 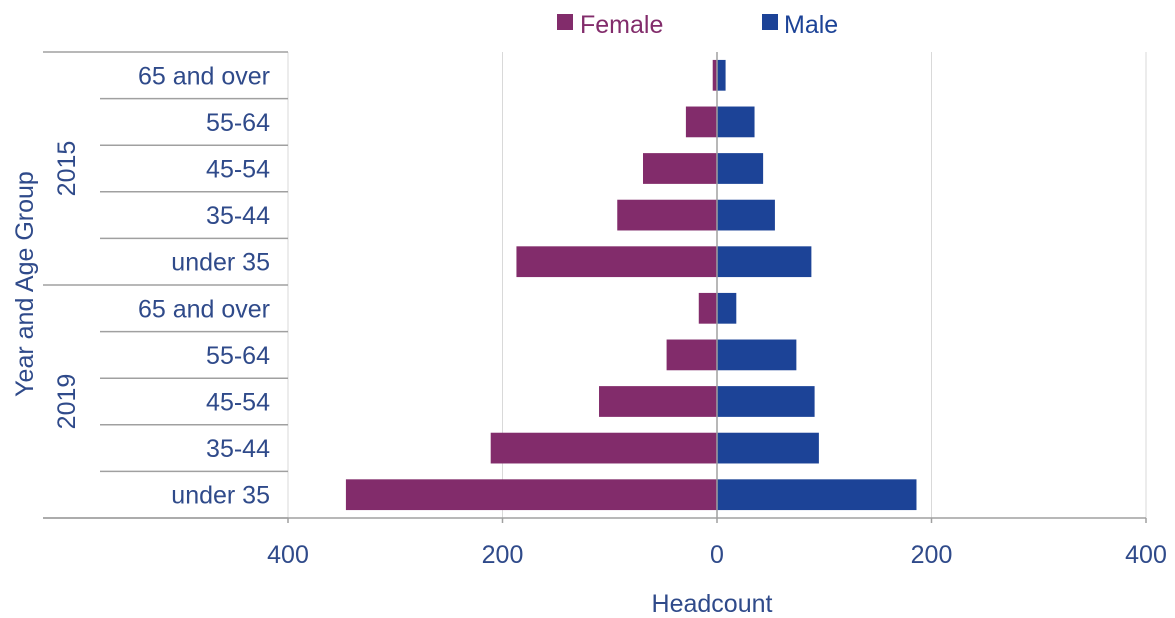 I want to click on category-label-3: 35-44, so click(x=238, y=216).